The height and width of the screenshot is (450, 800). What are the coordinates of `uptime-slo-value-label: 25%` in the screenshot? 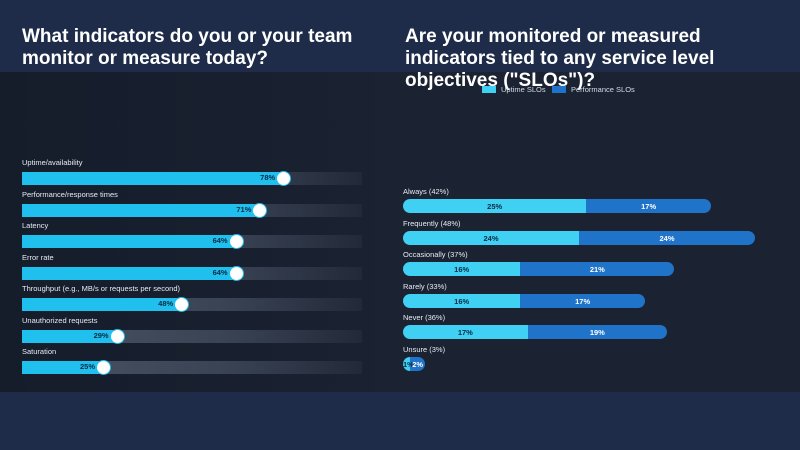 It's located at (495, 206).